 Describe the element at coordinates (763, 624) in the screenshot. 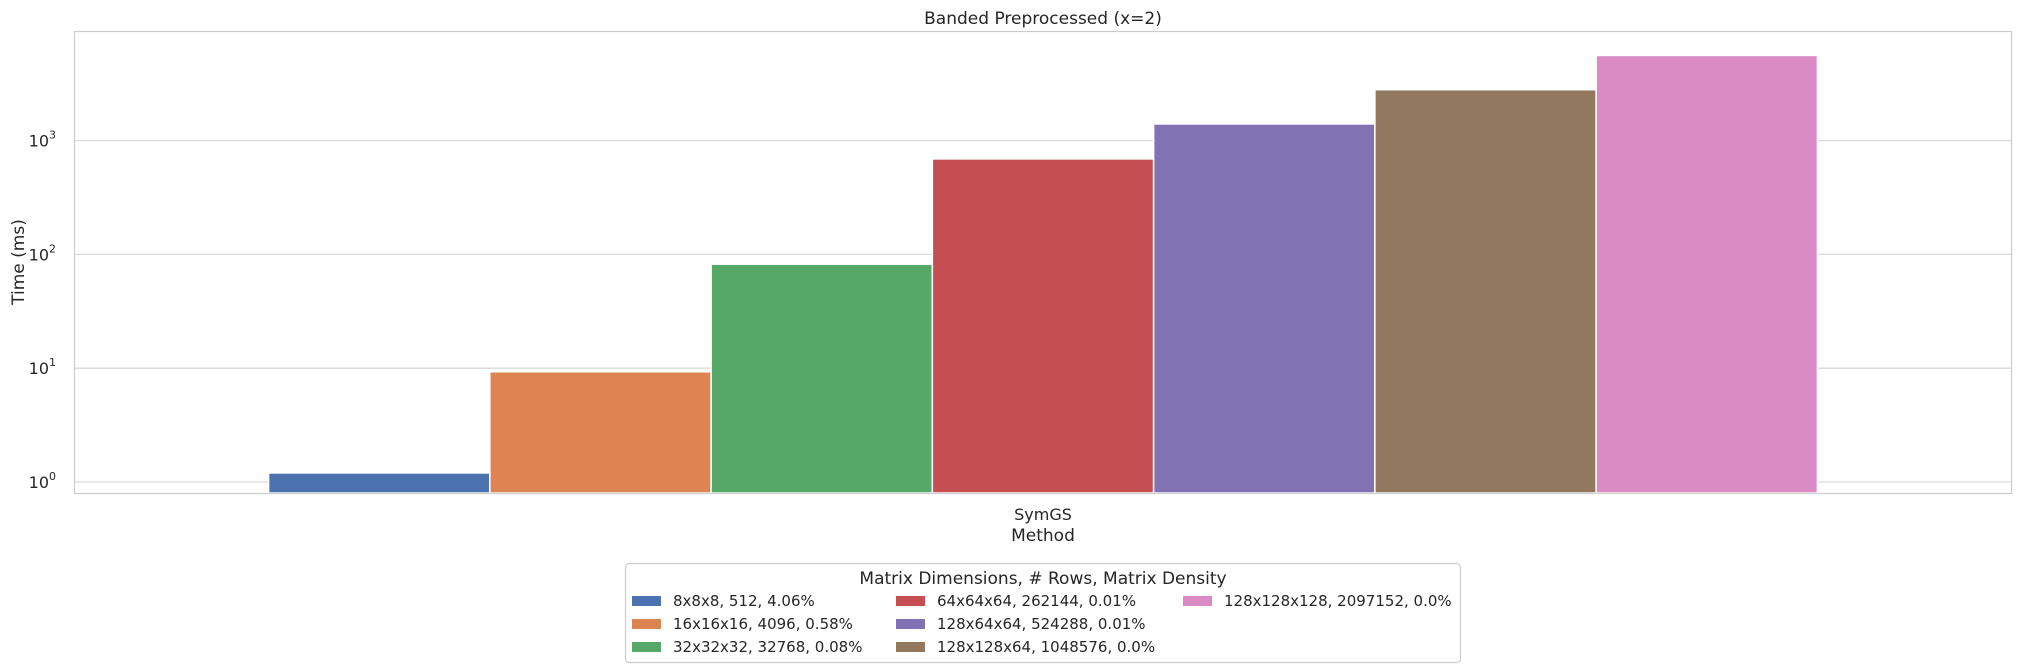

I see `legend-entry: 16x16x16, 4096, 0.58%` at that location.